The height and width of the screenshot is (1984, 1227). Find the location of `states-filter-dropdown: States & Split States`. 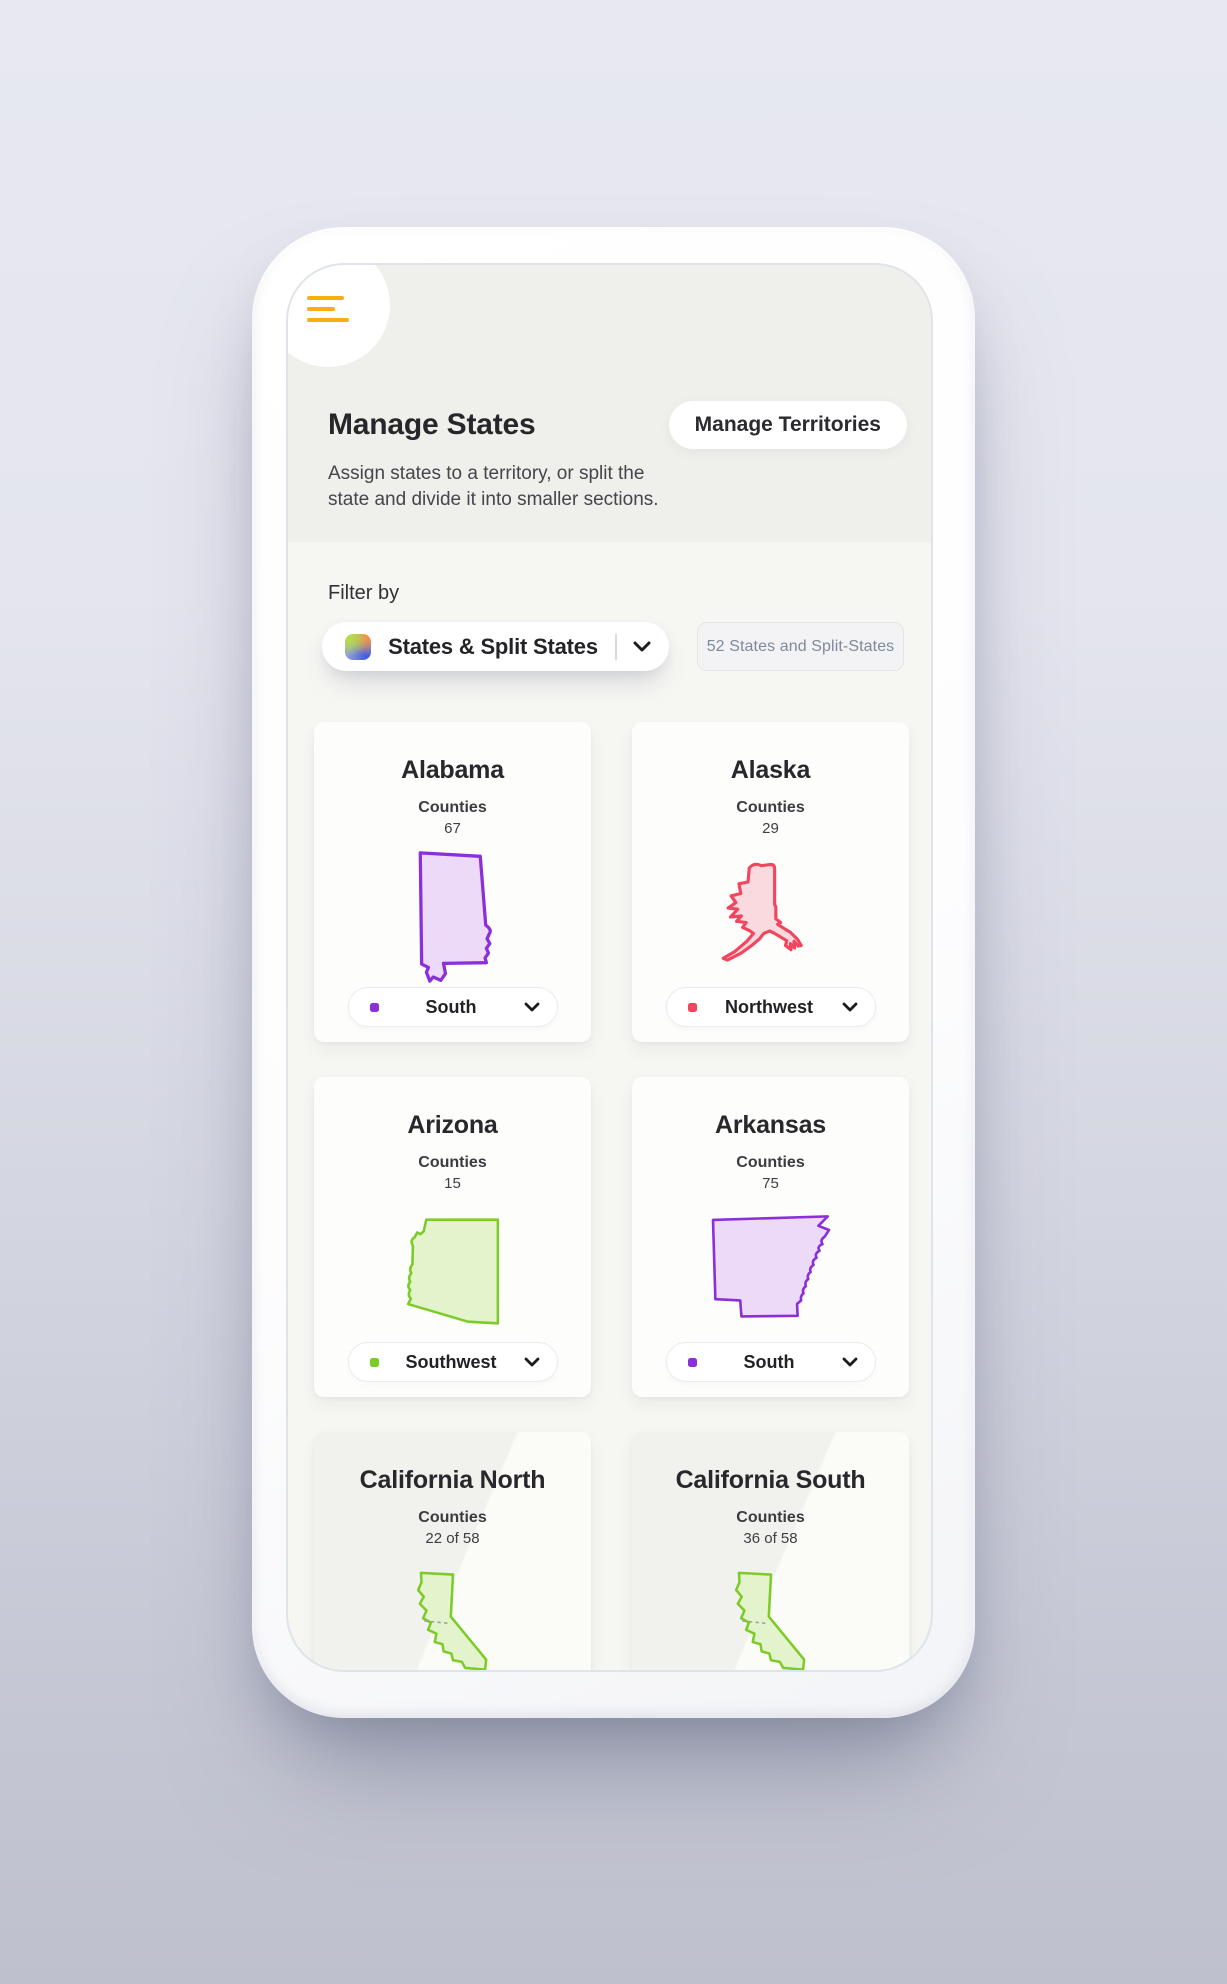

states-filter-dropdown: States & Split States is located at coordinates (495, 646).